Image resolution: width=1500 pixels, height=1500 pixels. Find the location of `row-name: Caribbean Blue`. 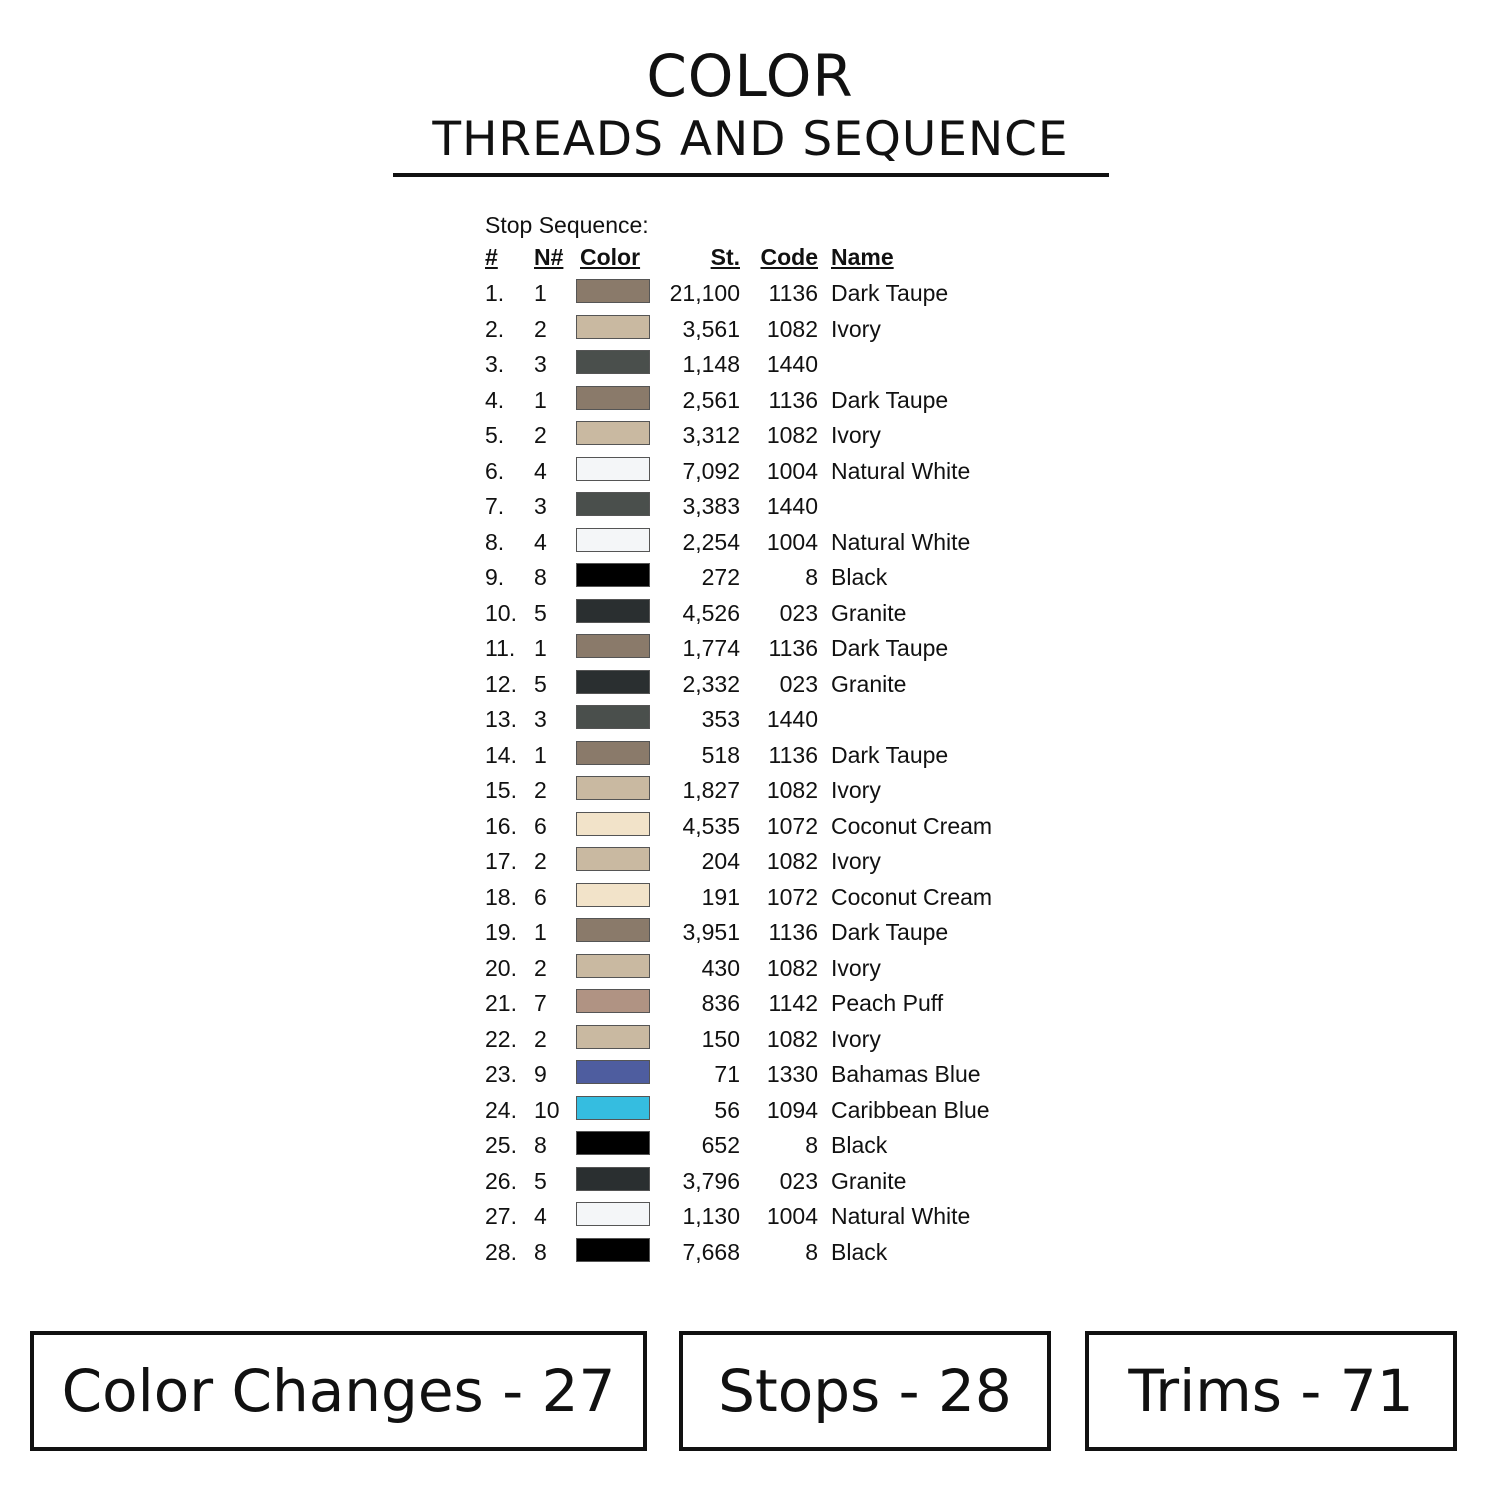

row-name: Caribbean Blue is located at coordinates (910, 1109).